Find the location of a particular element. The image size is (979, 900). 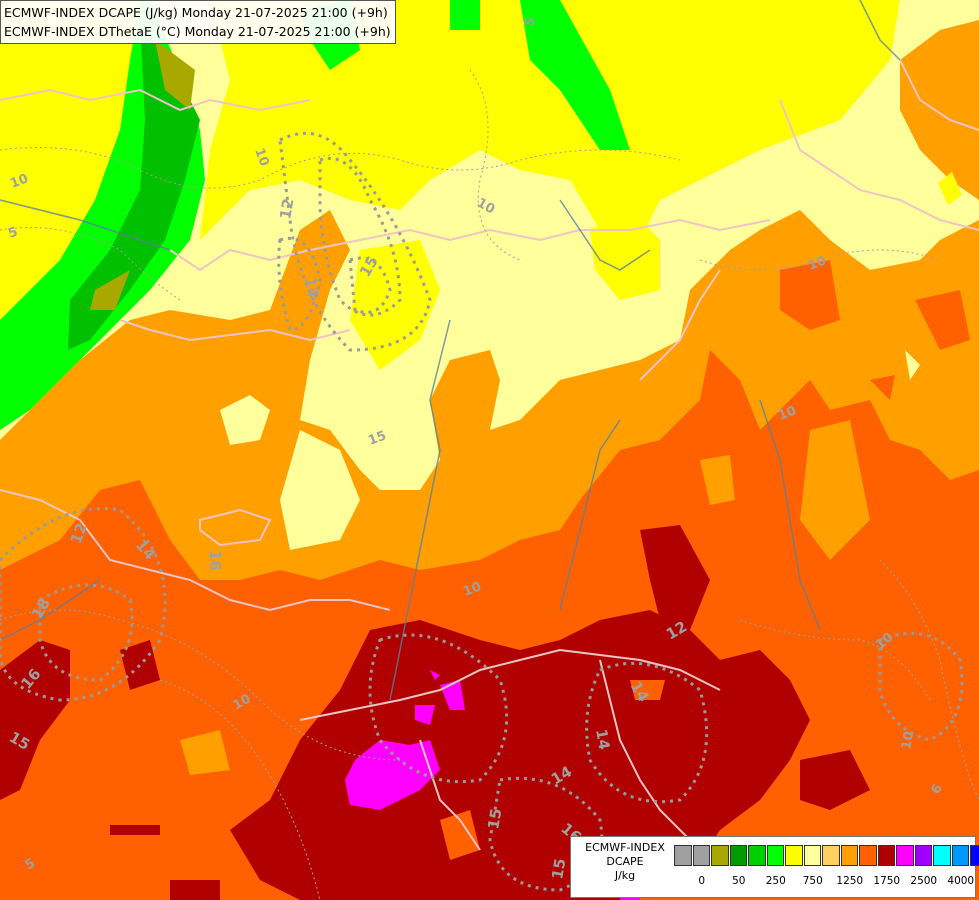

contour-label: 16 is located at coordinates (215, 560).